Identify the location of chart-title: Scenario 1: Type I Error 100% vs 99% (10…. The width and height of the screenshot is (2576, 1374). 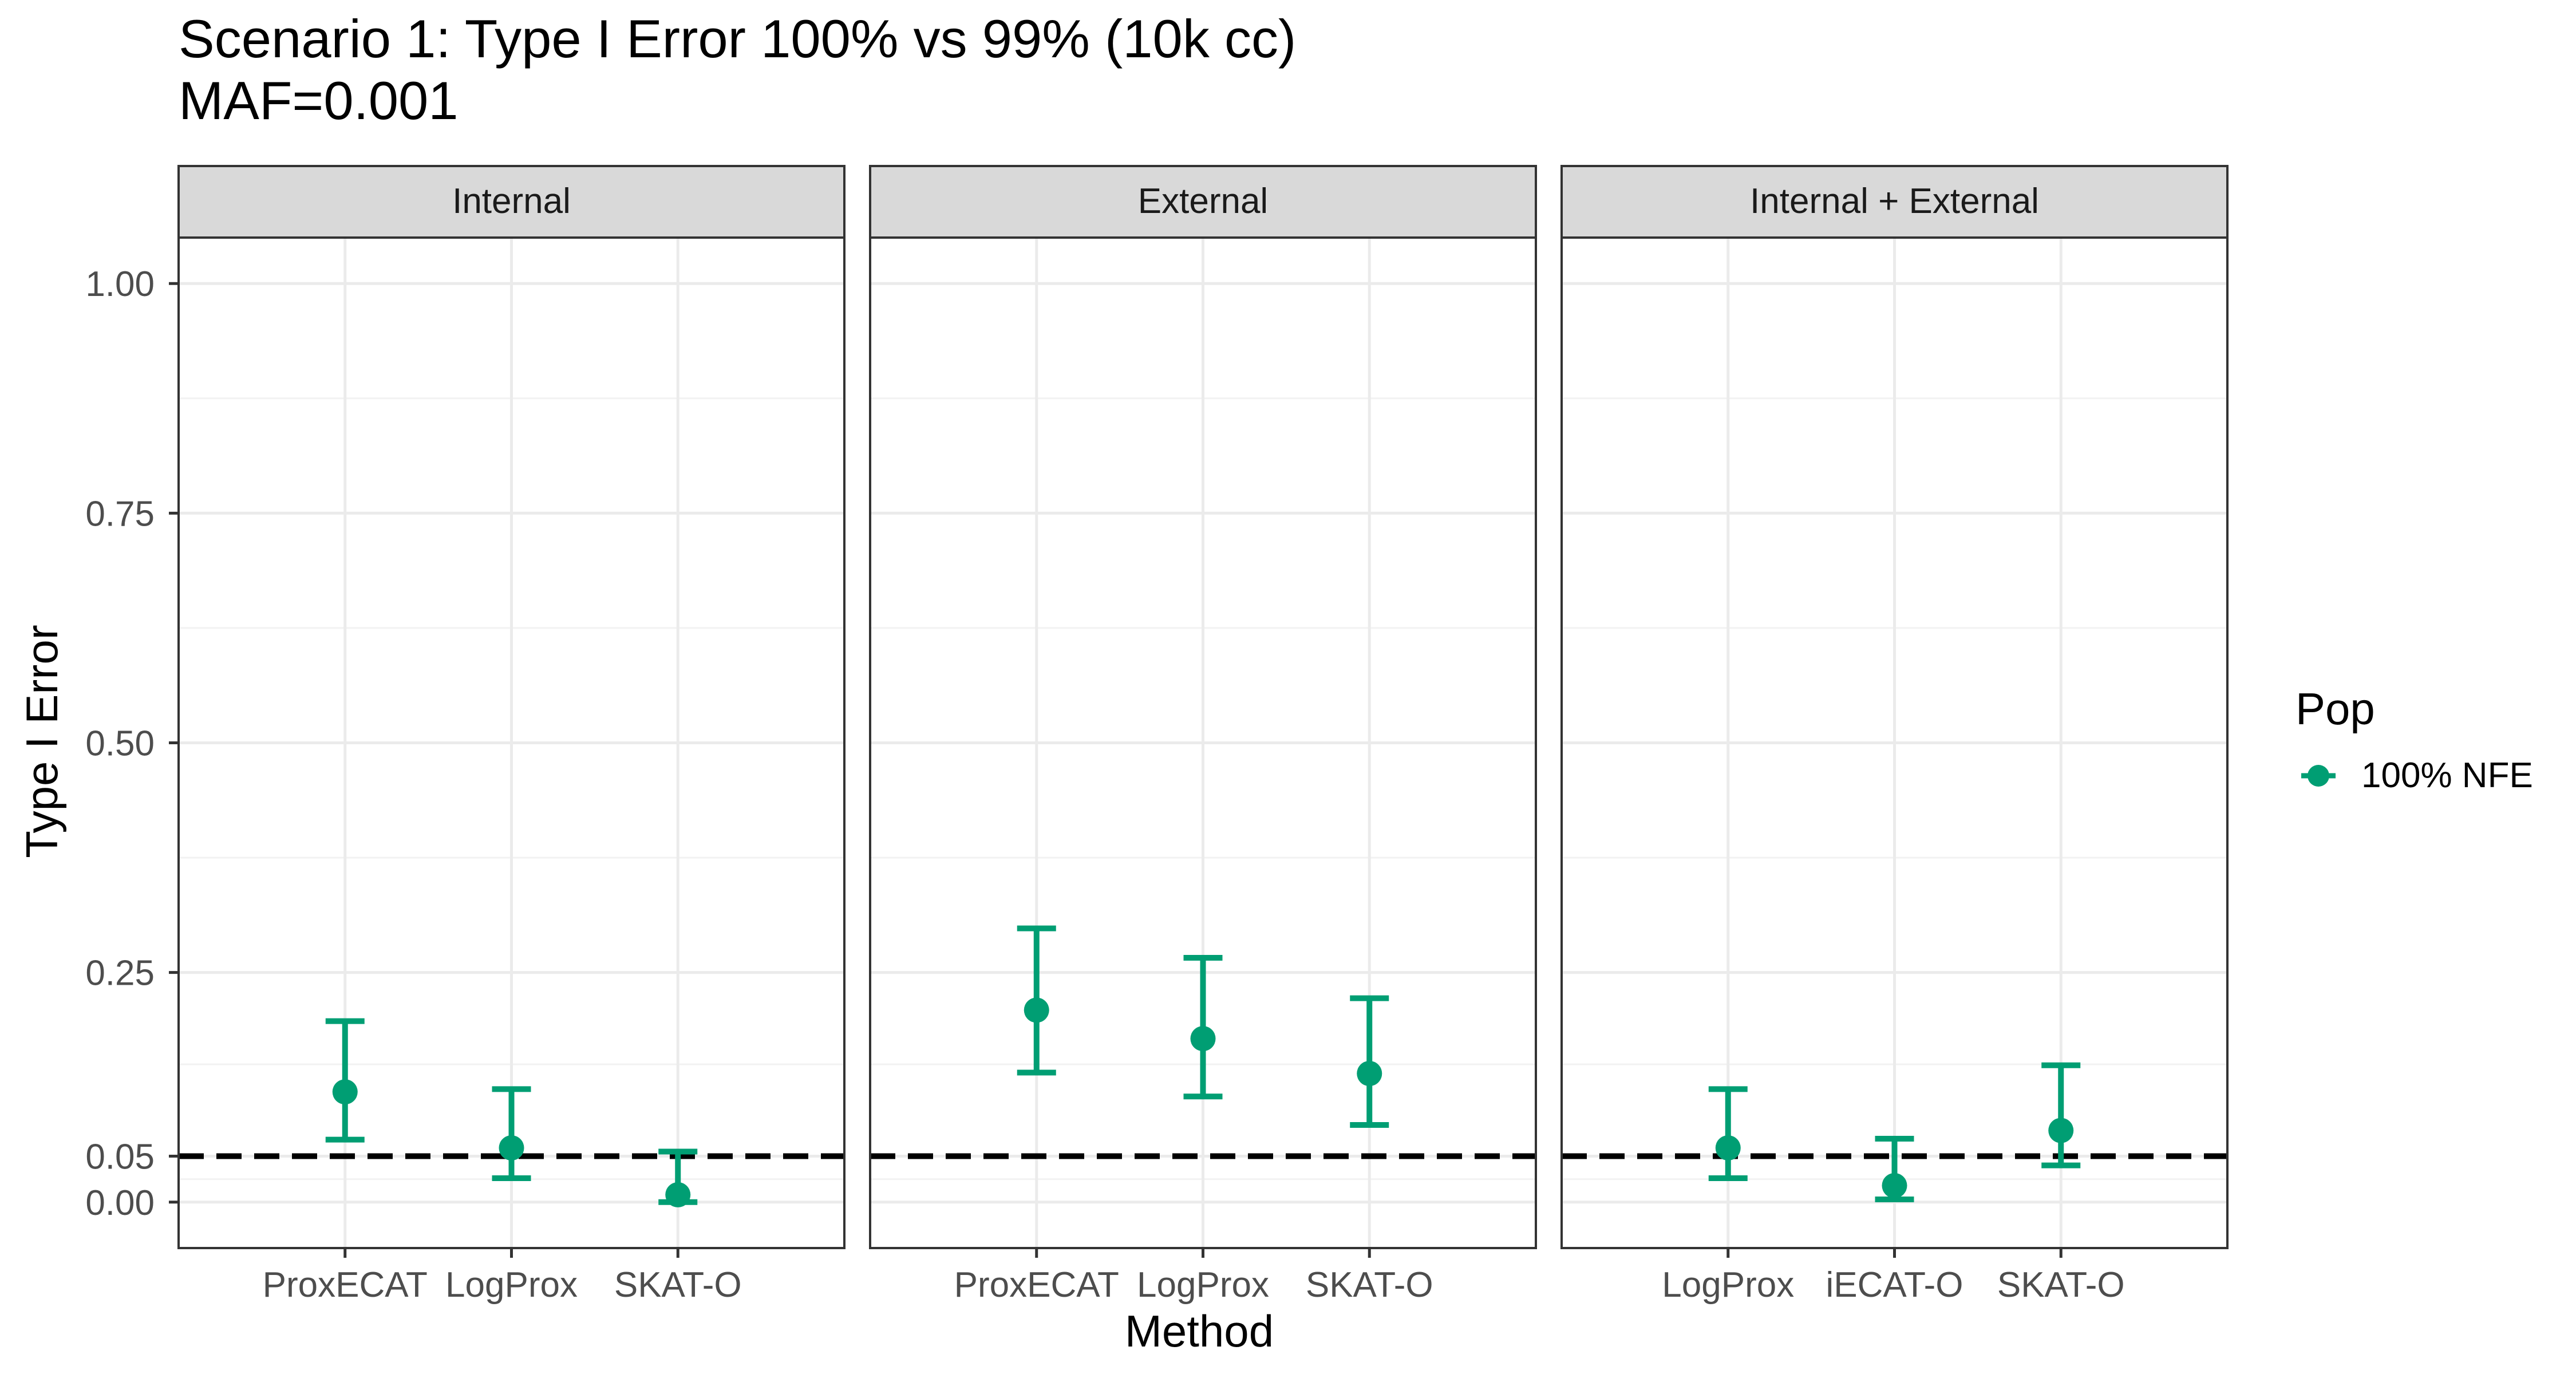
(737, 39).